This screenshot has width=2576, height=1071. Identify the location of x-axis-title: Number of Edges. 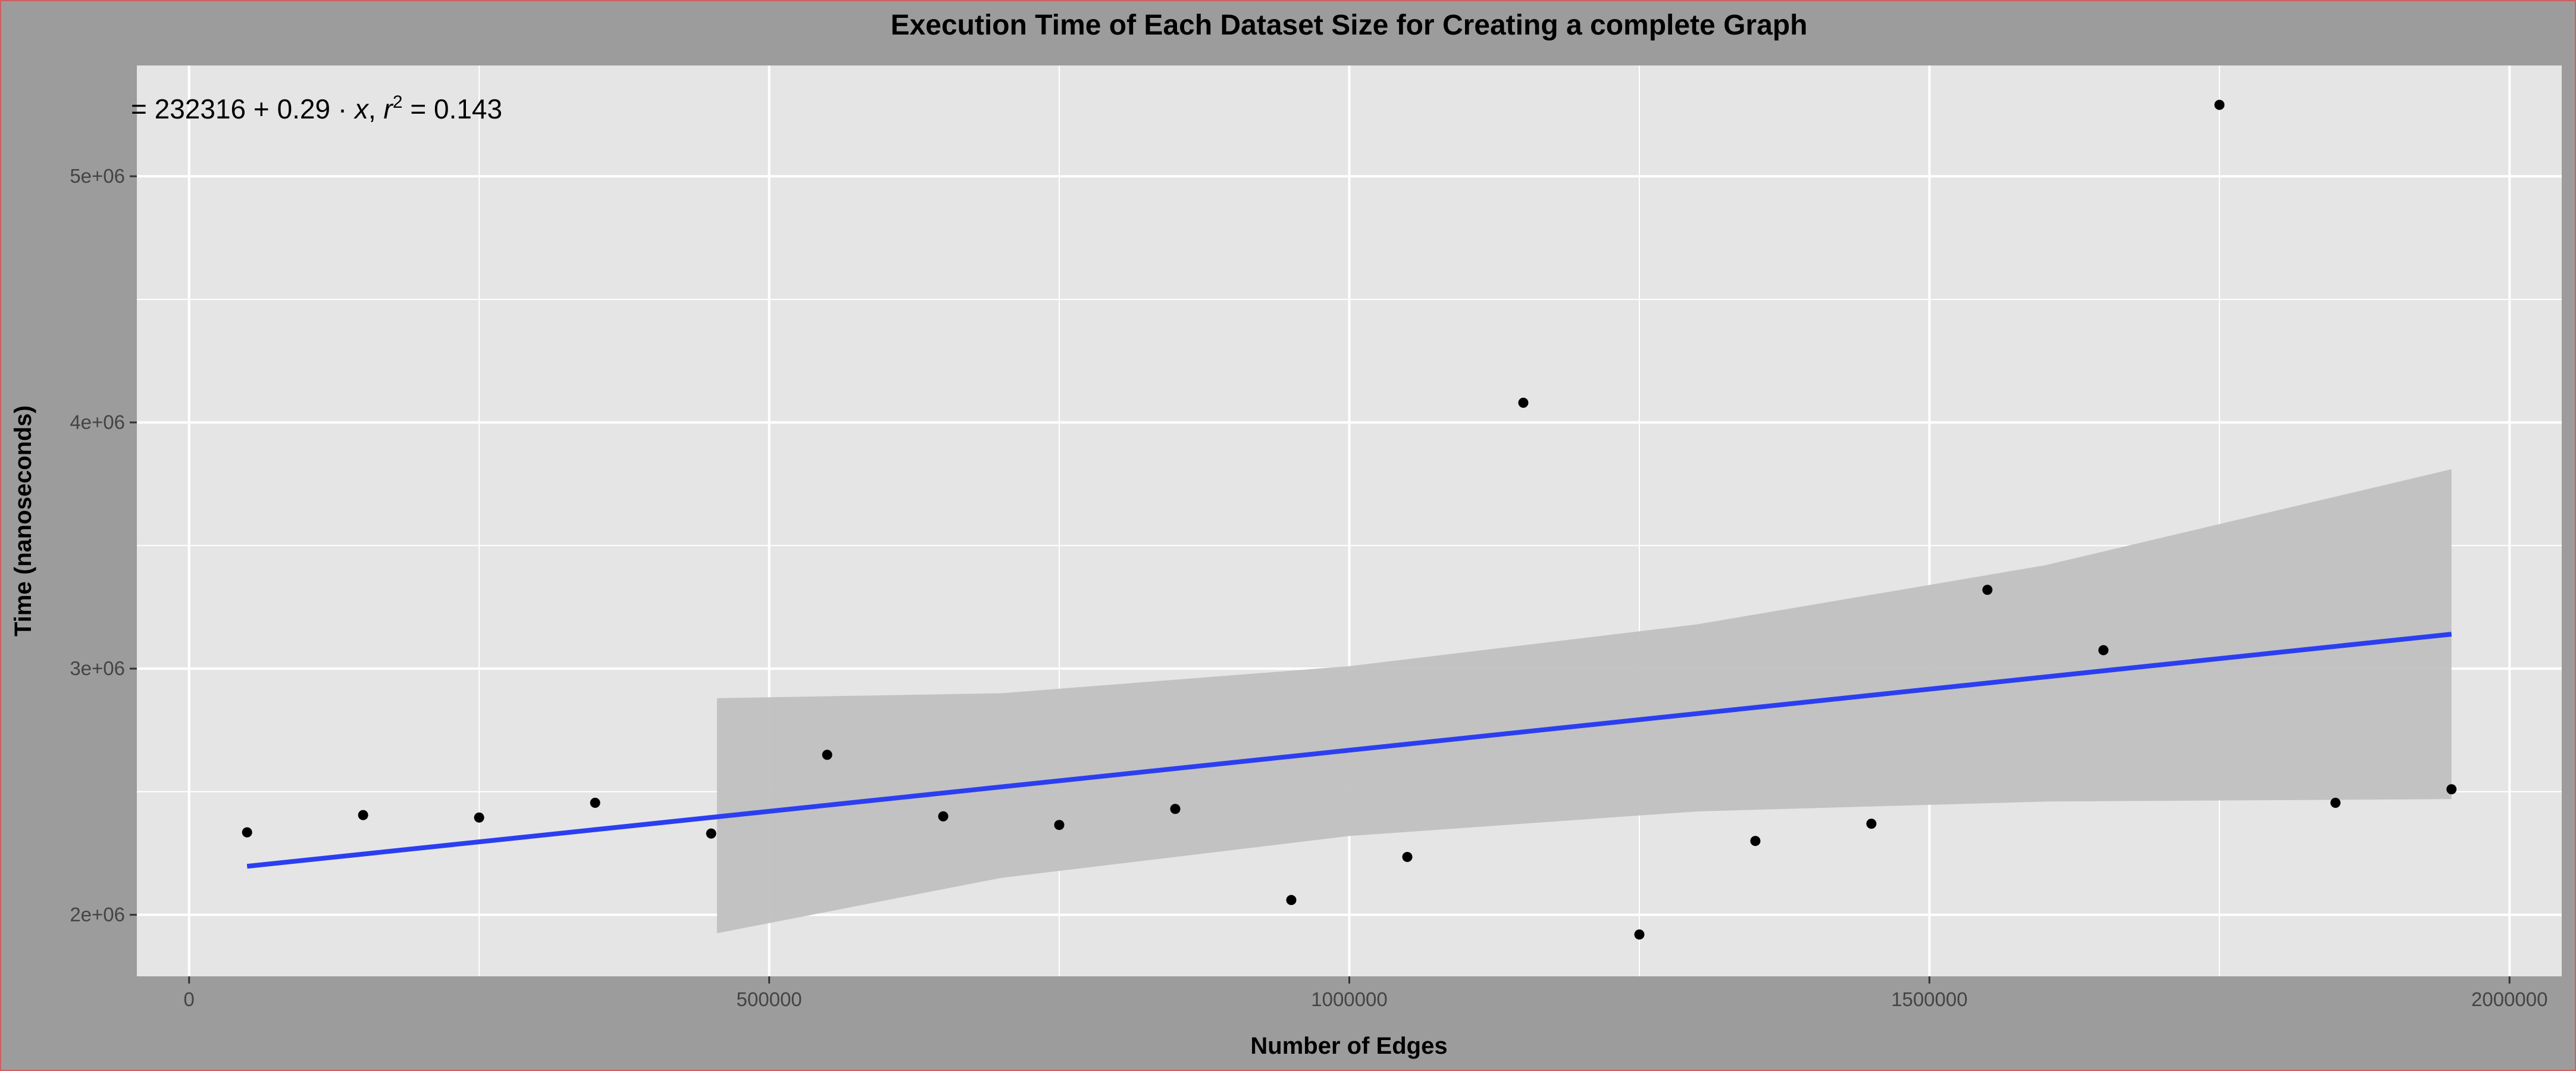
(1348, 1046).